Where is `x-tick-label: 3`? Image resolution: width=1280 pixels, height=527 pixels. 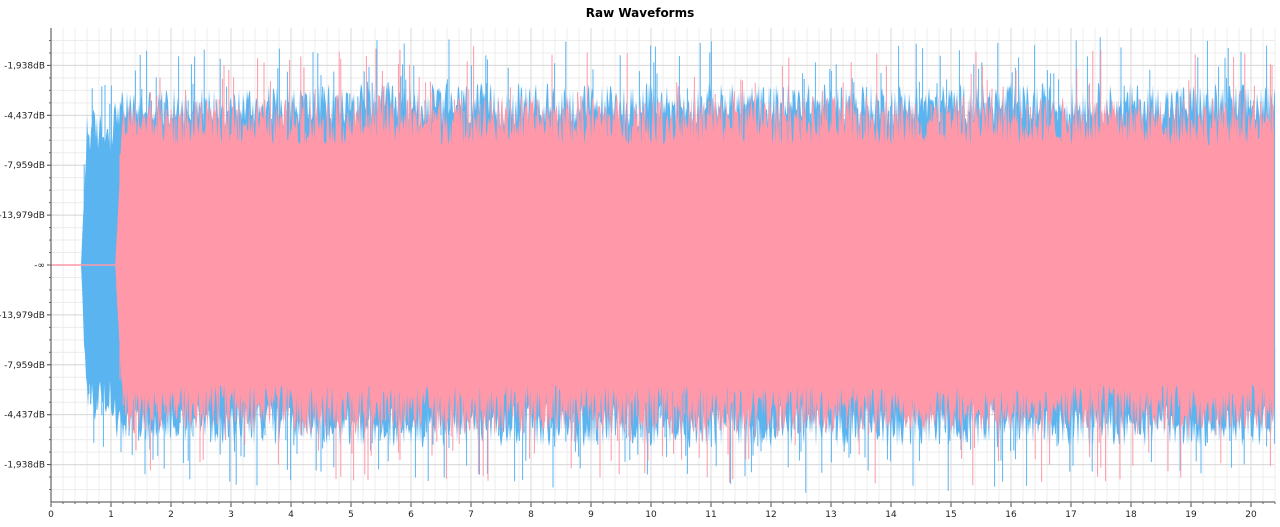
x-tick-label: 3 is located at coordinates (231, 515).